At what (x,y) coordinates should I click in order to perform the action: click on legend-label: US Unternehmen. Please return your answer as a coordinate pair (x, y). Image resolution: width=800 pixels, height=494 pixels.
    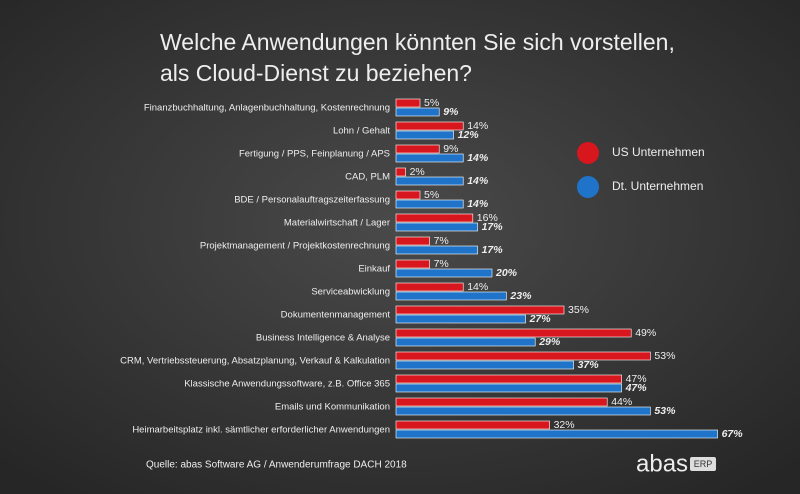
    Looking at the image, I should click on (658, 152).